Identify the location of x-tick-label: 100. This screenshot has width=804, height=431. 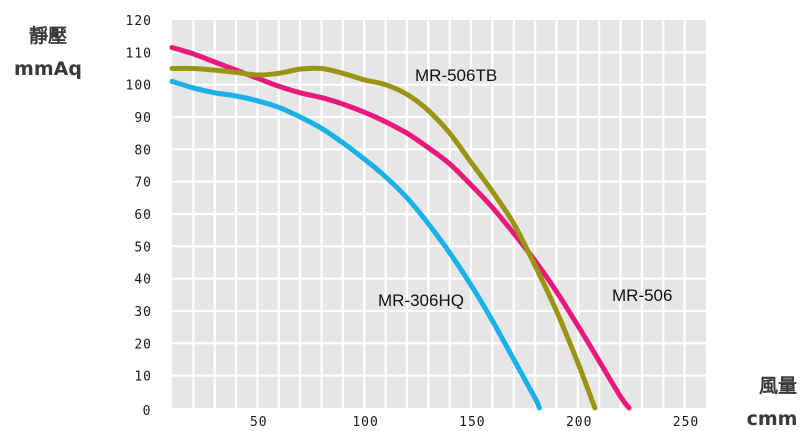
(365, 422).